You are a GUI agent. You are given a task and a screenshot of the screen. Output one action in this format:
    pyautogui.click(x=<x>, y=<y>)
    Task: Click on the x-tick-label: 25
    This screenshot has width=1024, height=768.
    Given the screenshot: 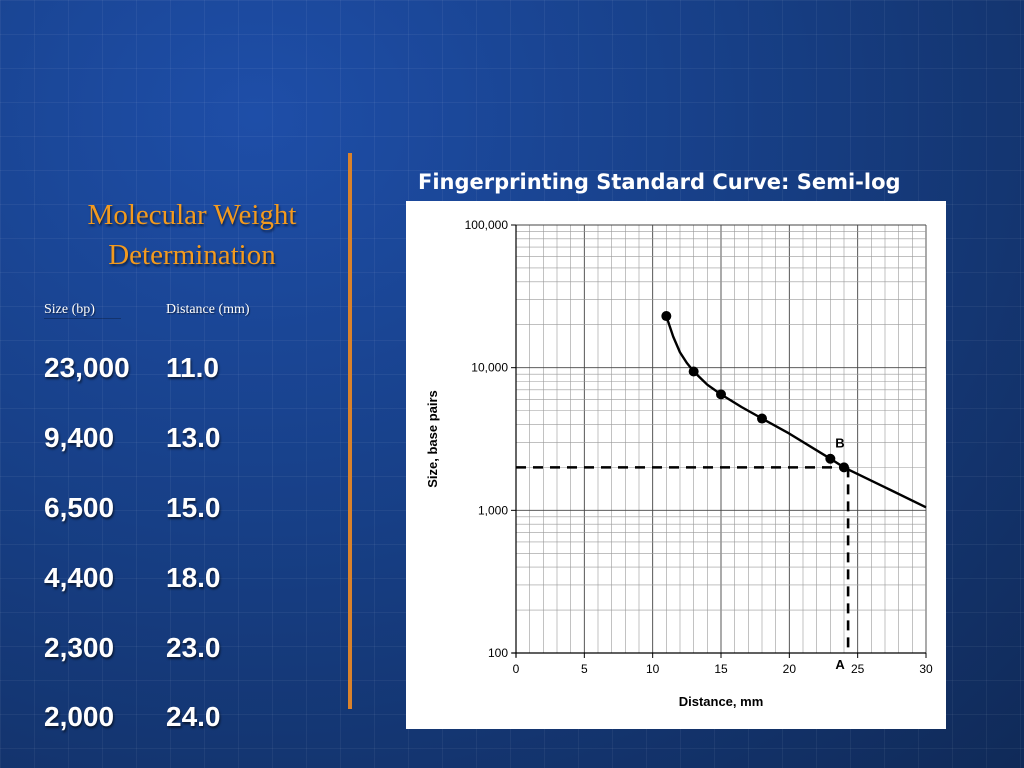 What is the action you would take?
    pyautogui.click(x=858, y=669)
    